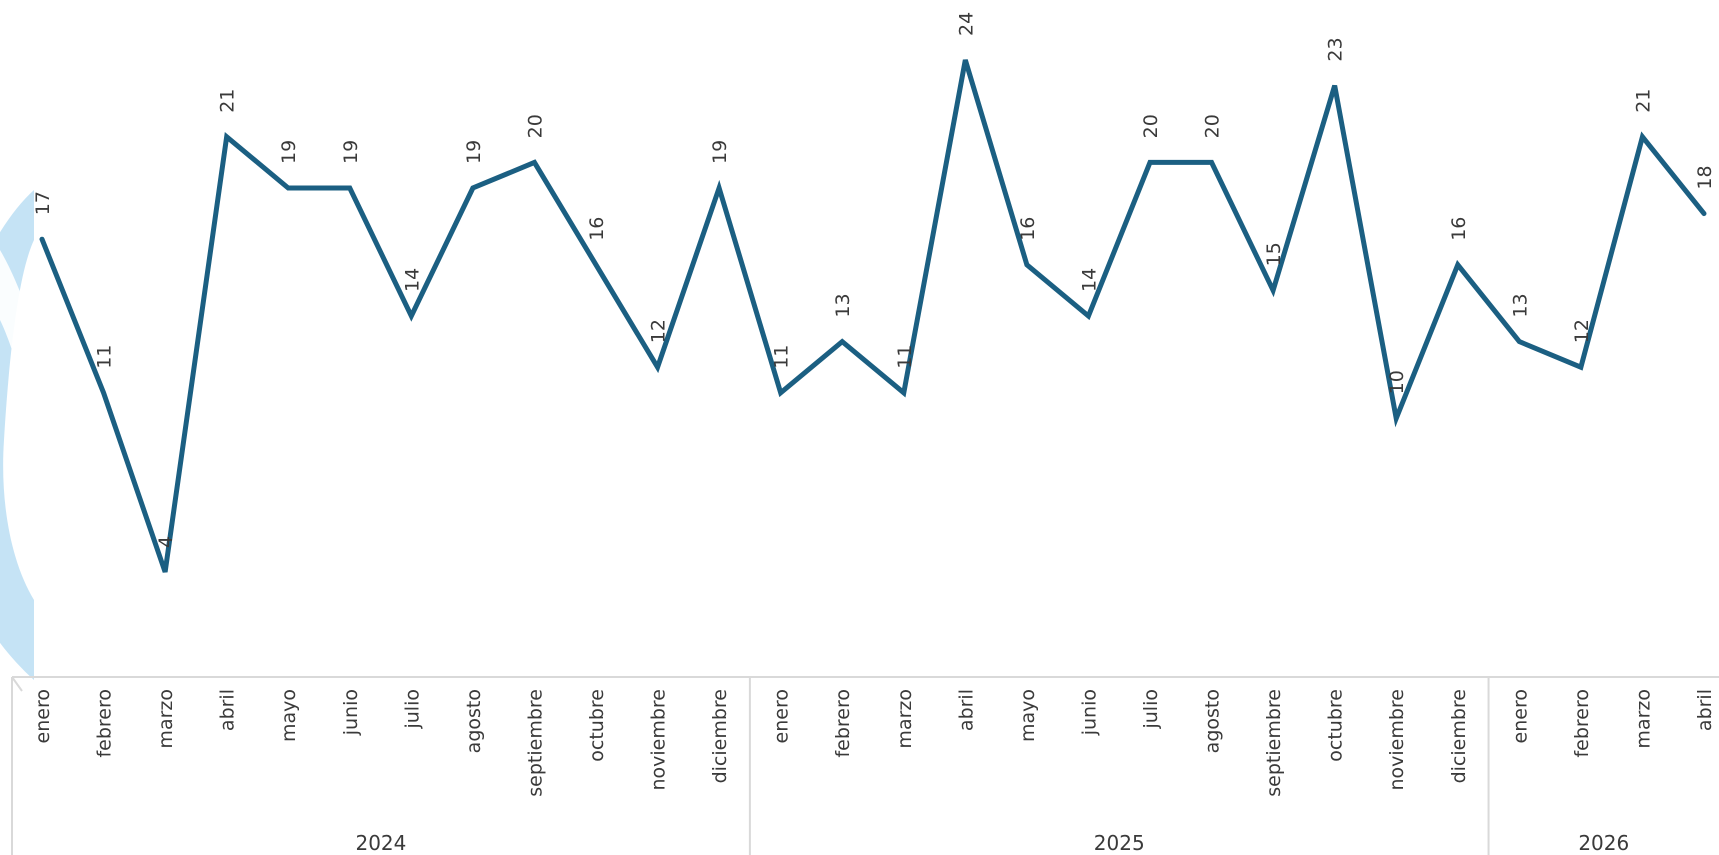 The height and width of the screenshot is (855, 1719). What do you see at coordinates (1705, 177) in the screenshot?
I see `data-label: 18` at bounding box center [1705, 177].